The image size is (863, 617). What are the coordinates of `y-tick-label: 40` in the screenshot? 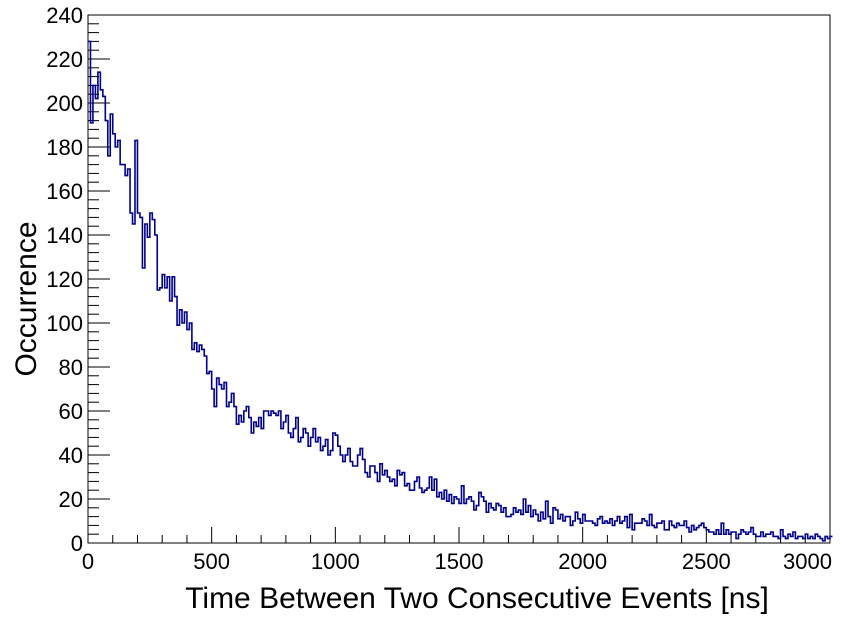 It's located at (71, 455).